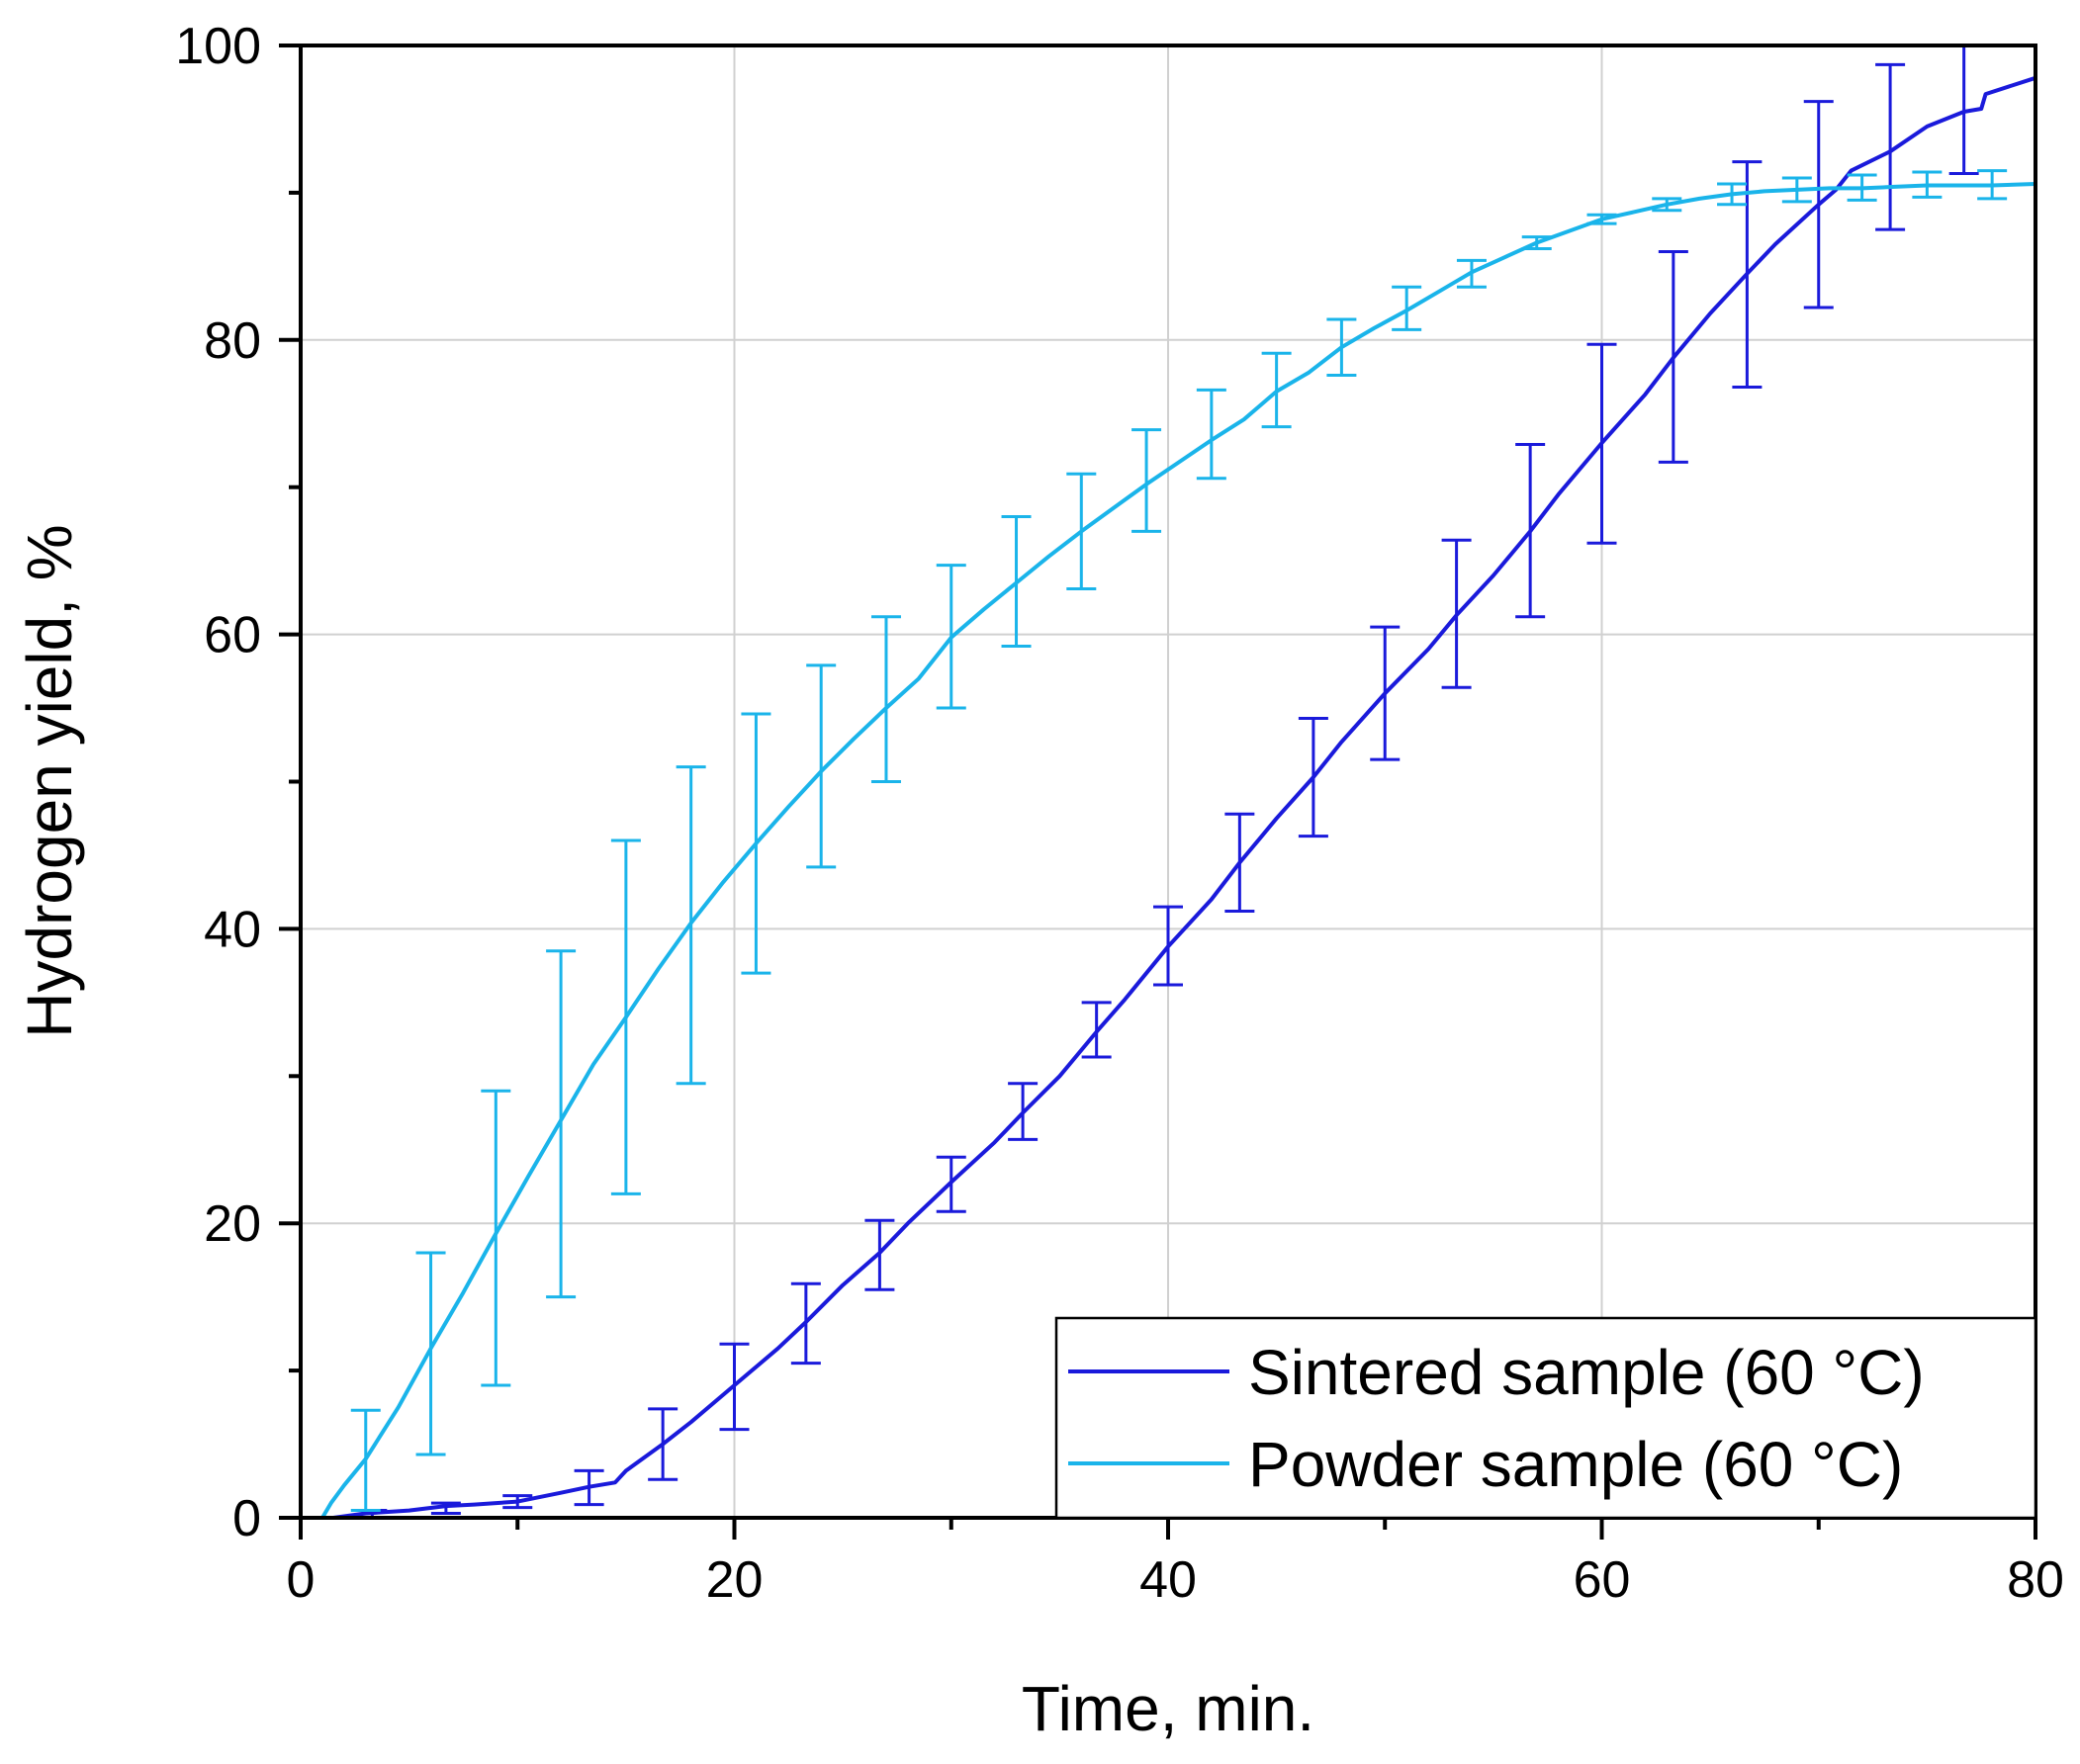  What do you see at coordinates (49, 780) in the screenshot?
I see `y-axis-title: Hydrogen yield, %` at bounding box center [49, 780].